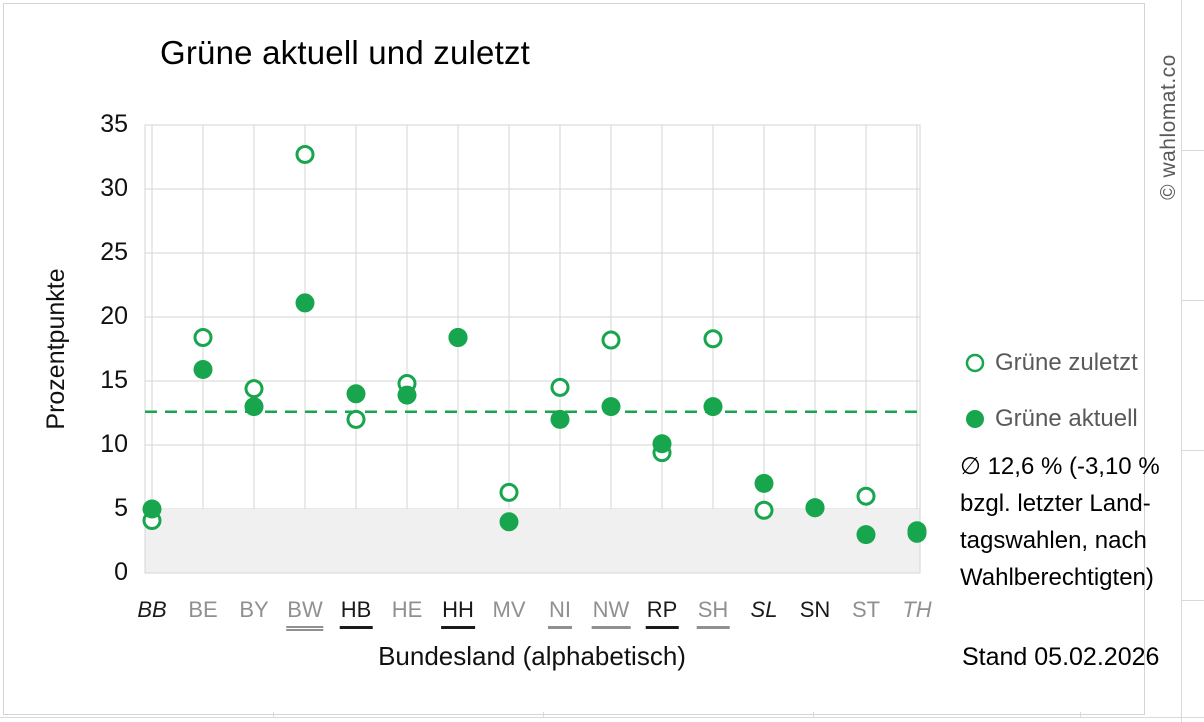 The height and width of the screenshot is (722, 1204). I want to click on point-zuletzt-SL, so click(764, 510).